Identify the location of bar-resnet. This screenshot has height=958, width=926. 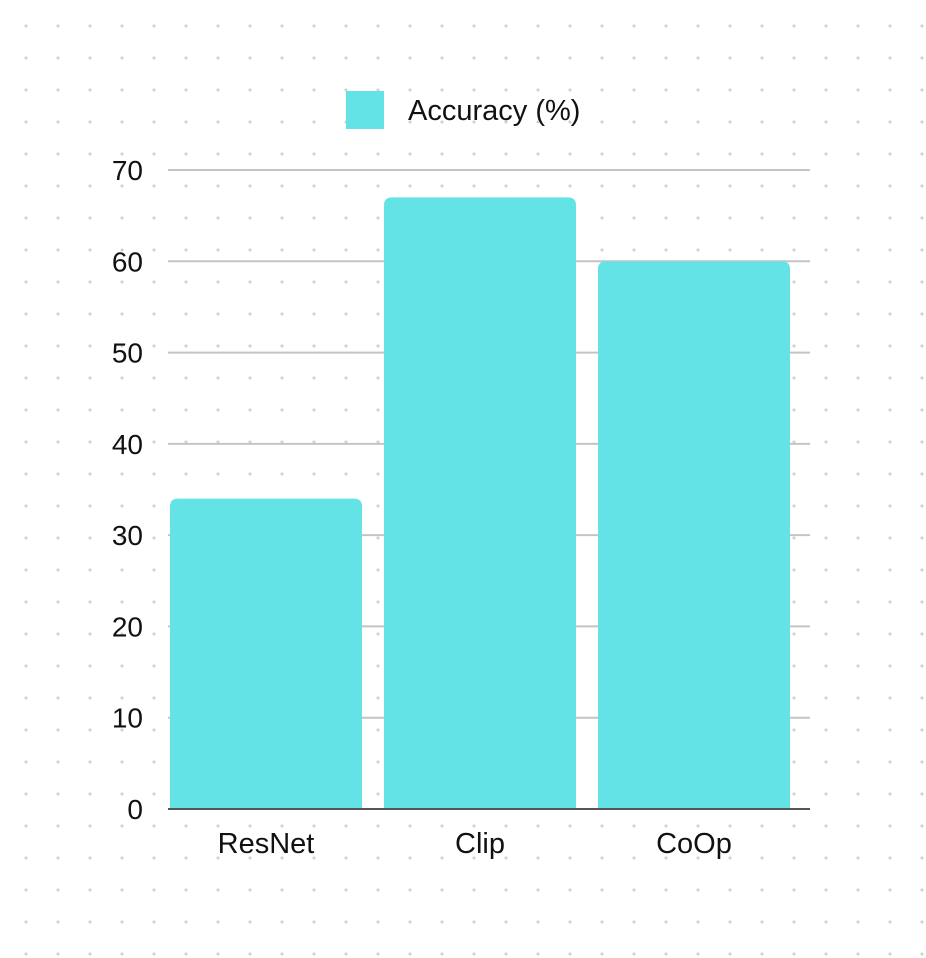
(266, 653).